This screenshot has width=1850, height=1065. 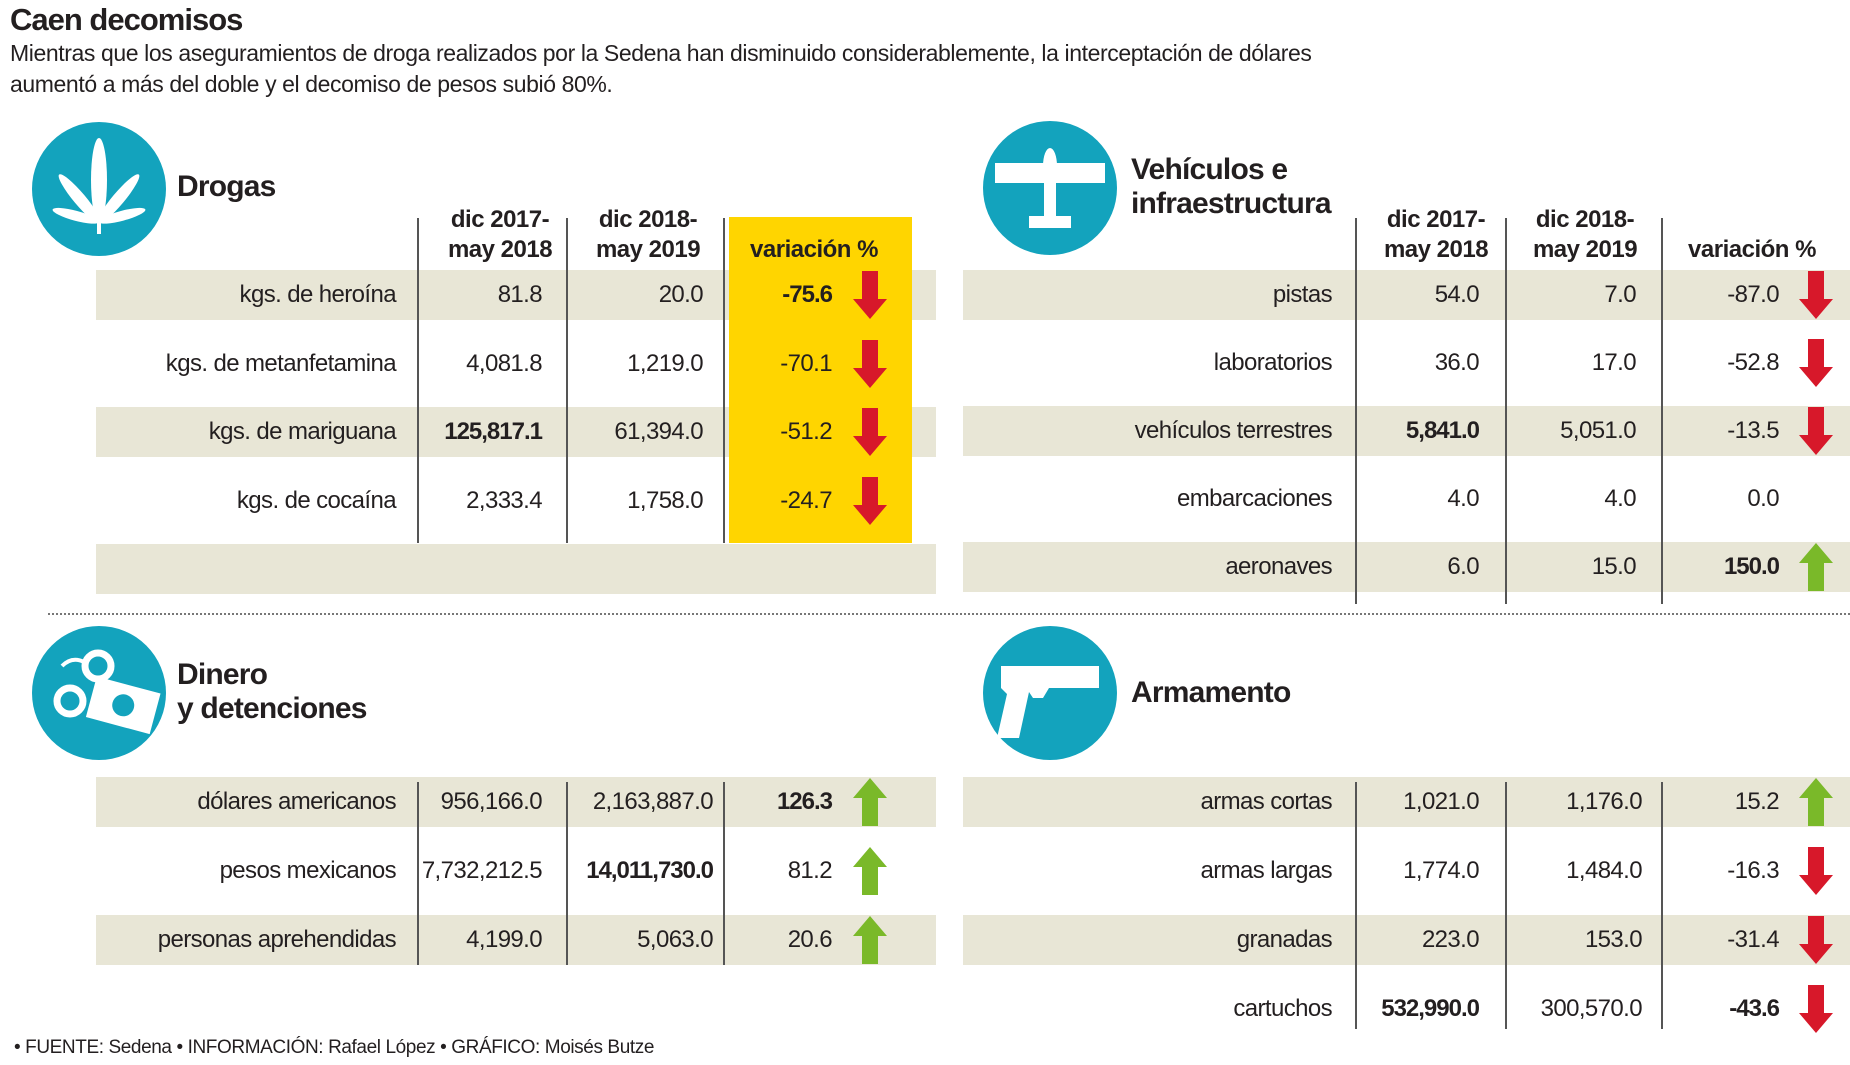 I want to click on row-label: cartuchos, so click(x=1282, y=1008).